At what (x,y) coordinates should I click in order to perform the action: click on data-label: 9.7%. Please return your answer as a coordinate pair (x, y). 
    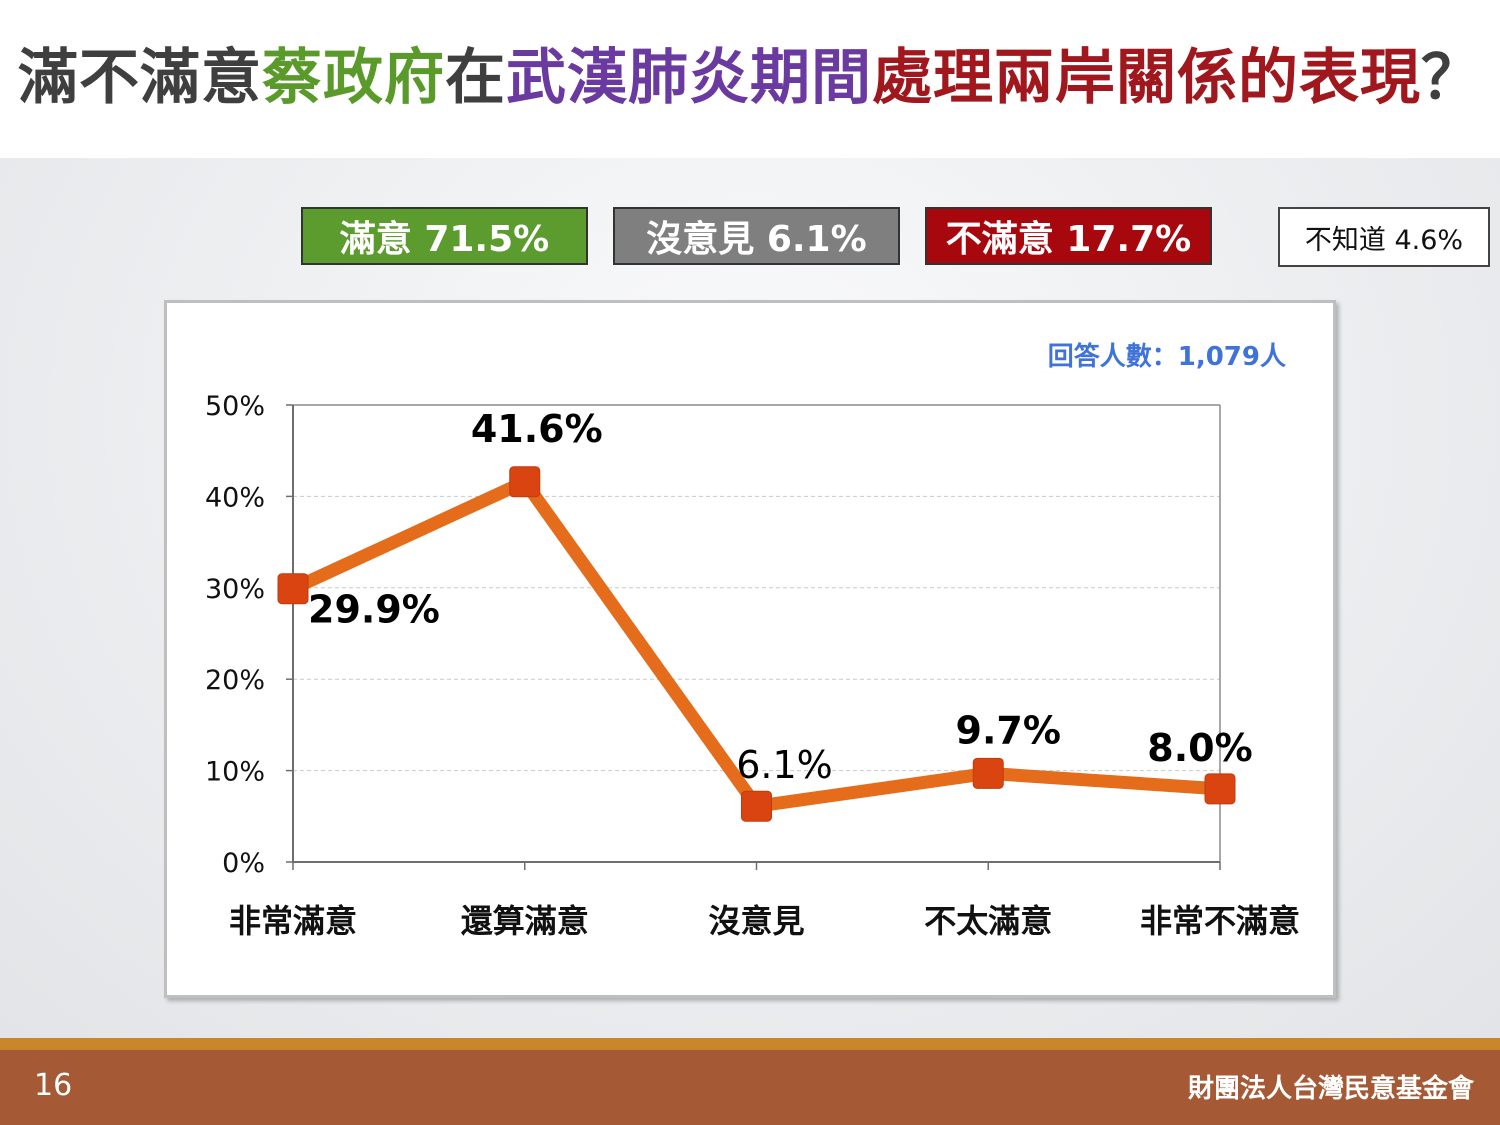
    Looking at the image, I should click on (1008, 730).